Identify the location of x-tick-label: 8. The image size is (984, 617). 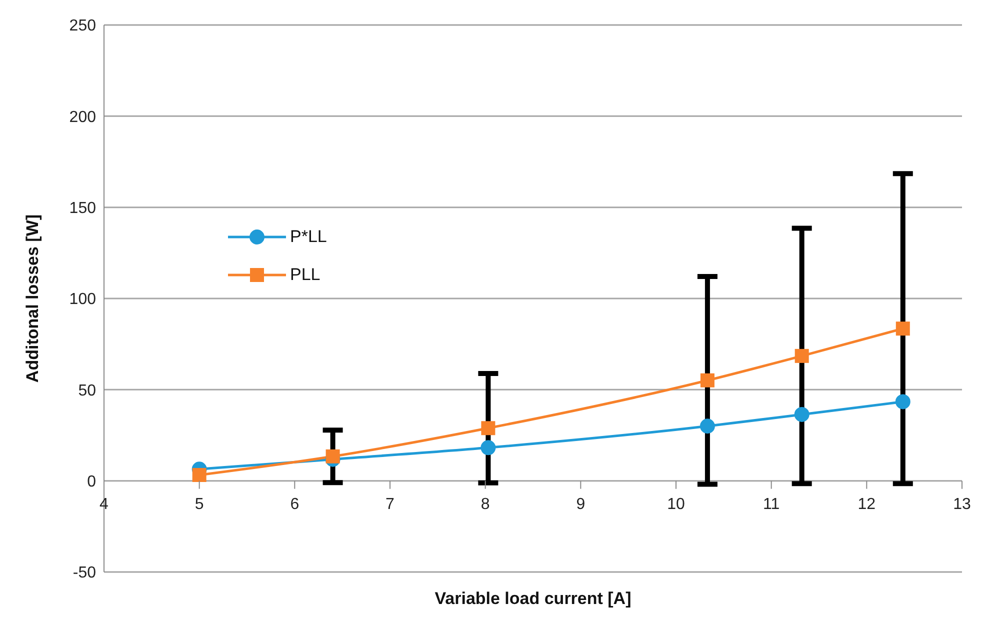
(485, 504).